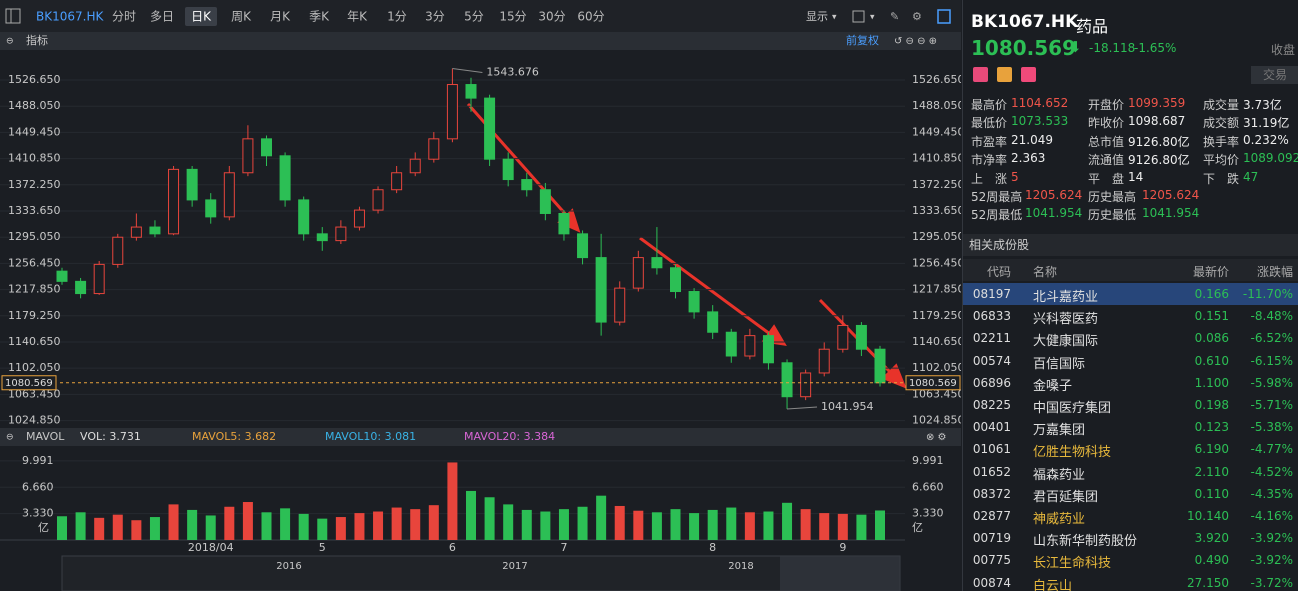  Describe the element at coordinates (590, 17) in the screenshot. I see `period-tab: 60分` at that location.